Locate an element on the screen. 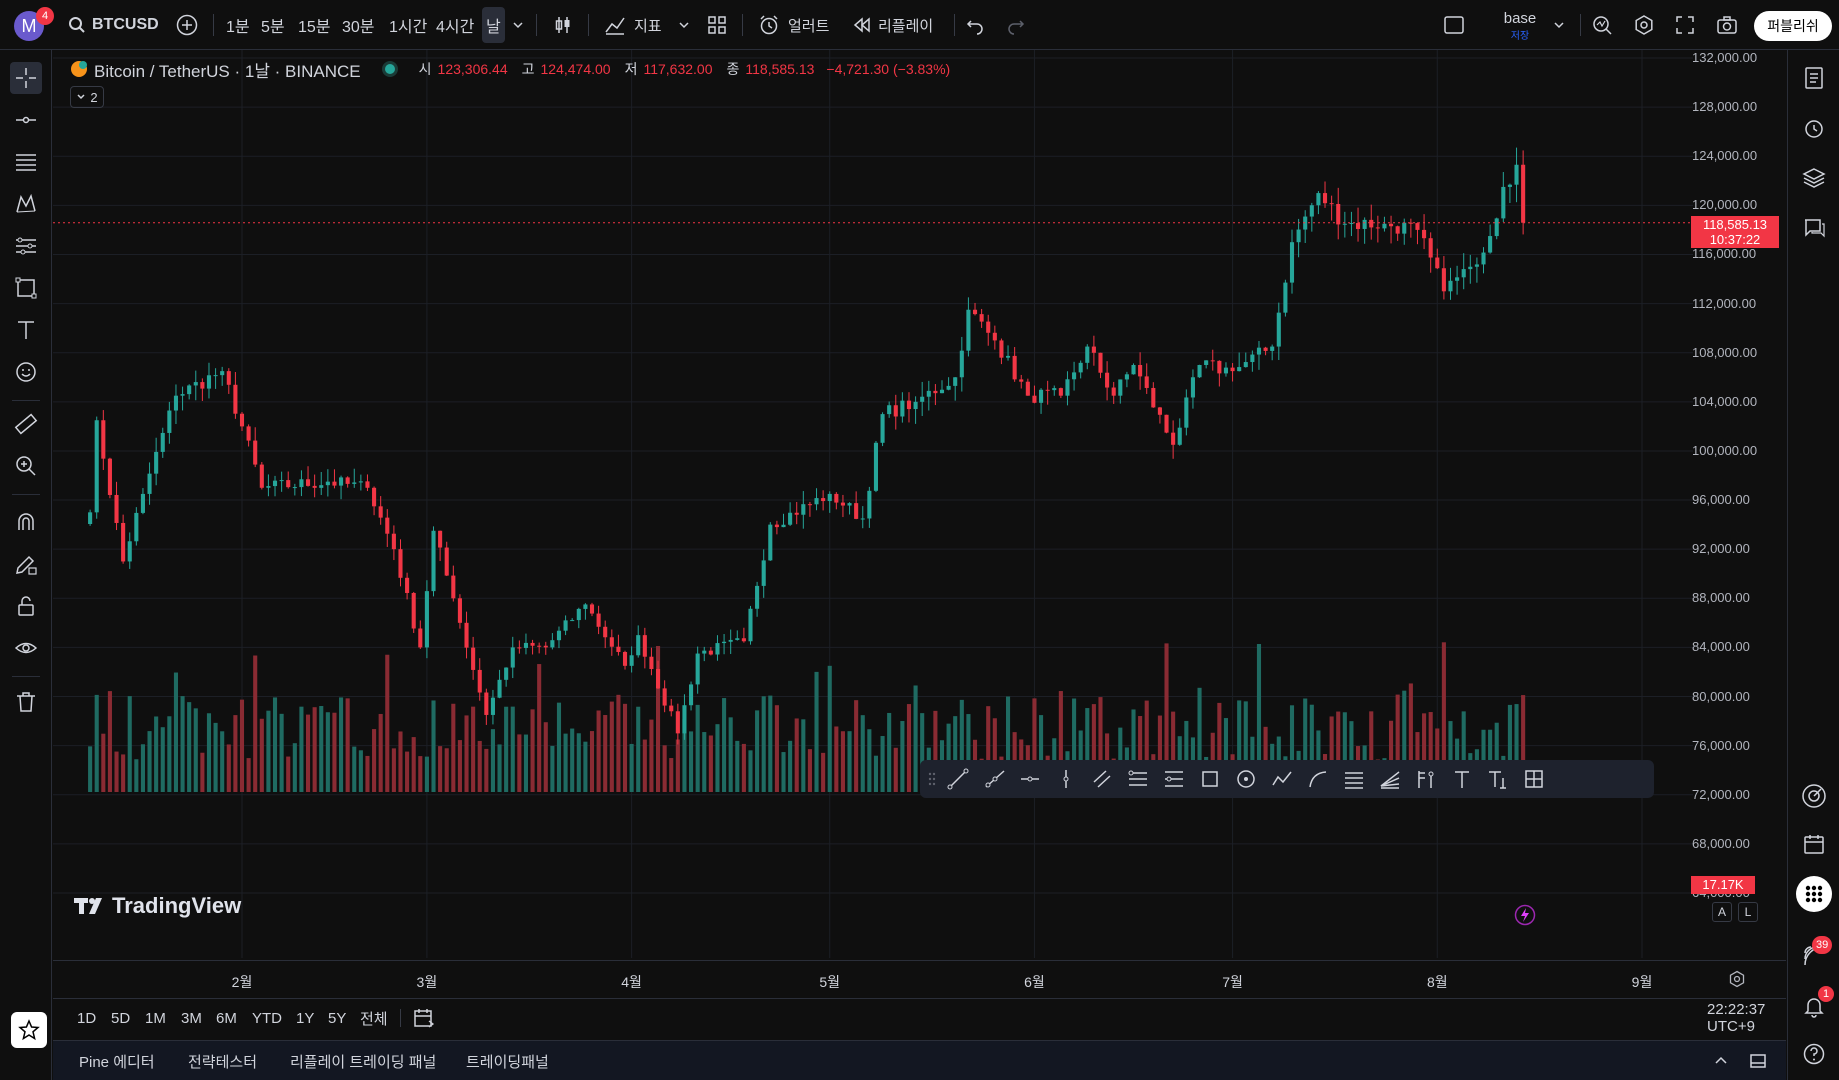 This screenshot has height=1080, width=1839. curve-tool is located at coordinates (1318, 779).